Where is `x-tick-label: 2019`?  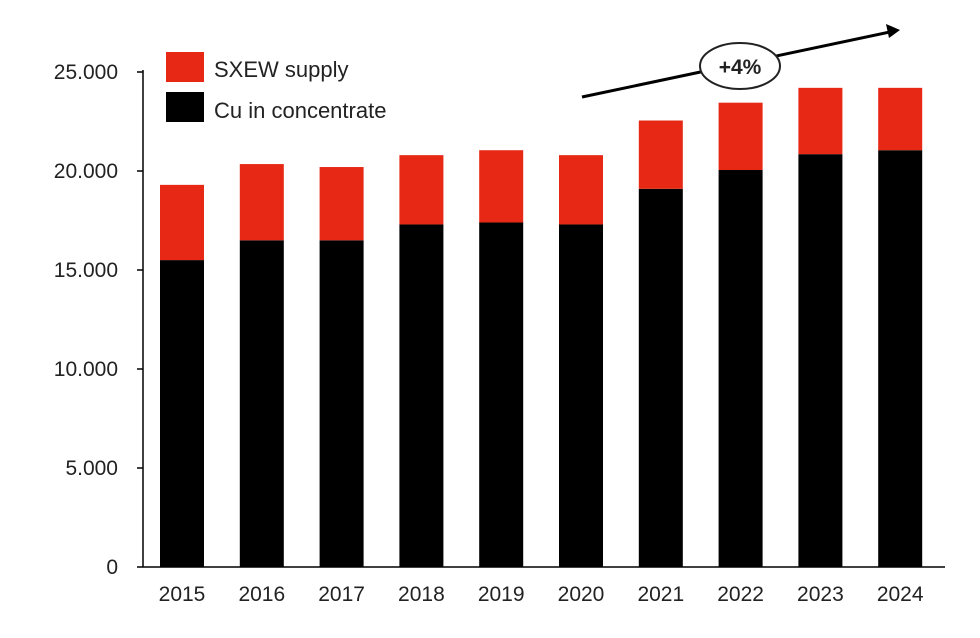
x-tick-label: 2019 is located at coordinates (501, 594).